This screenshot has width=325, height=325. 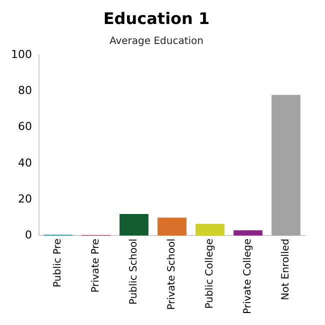 I want to click on y-tick-label: 20, so click(x=25, y=199).